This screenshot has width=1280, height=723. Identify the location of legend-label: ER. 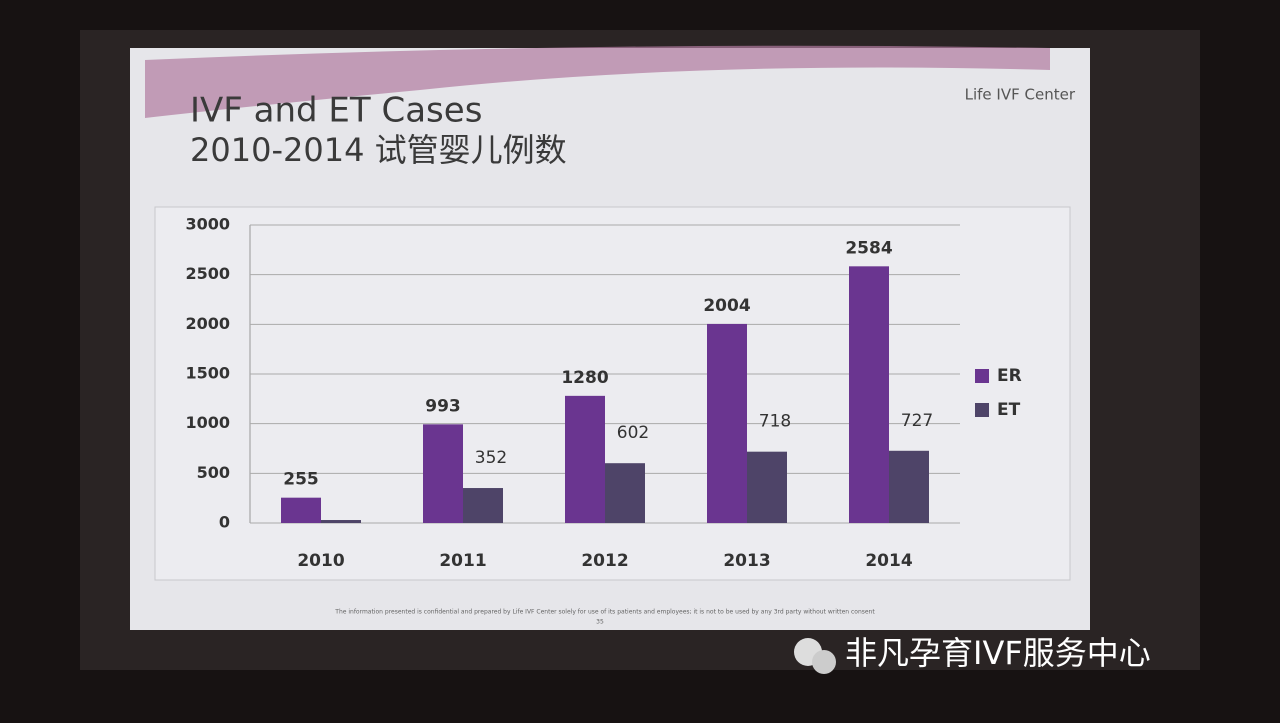
(1009, 376).